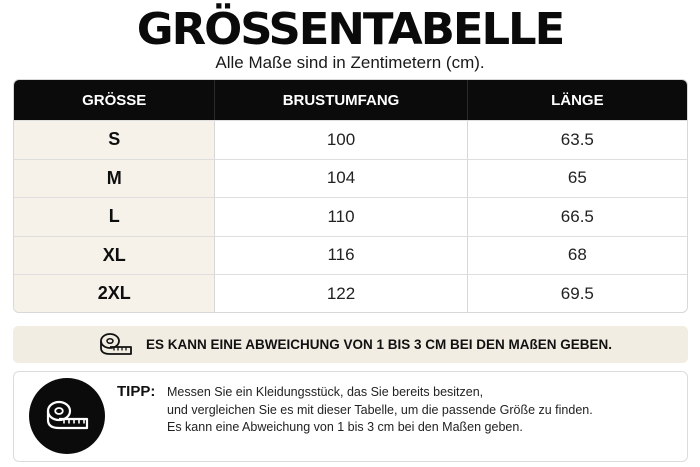  Describe the element at coordinates (136, 391) in the screenshot. I see `tip-label: TIPP:` at that location.